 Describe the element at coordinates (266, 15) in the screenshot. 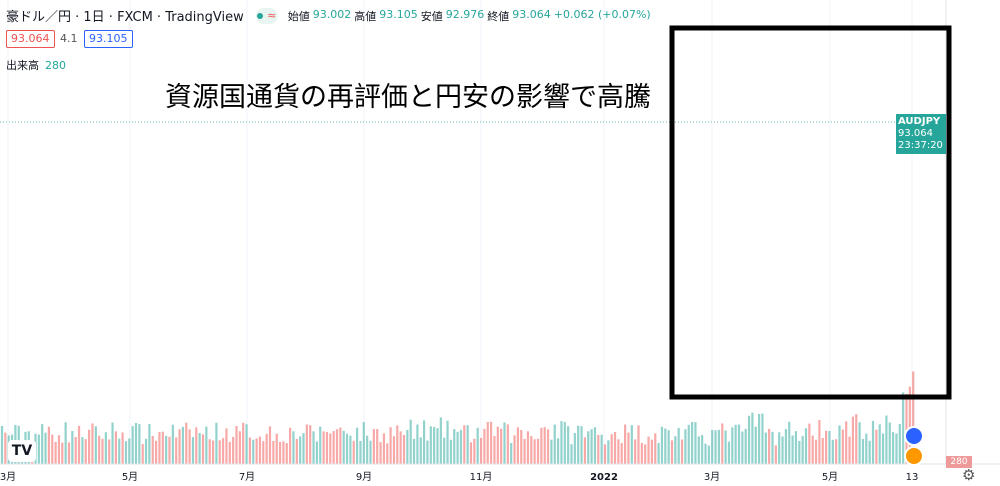

I see `market-status-icon: ≈` at that location.